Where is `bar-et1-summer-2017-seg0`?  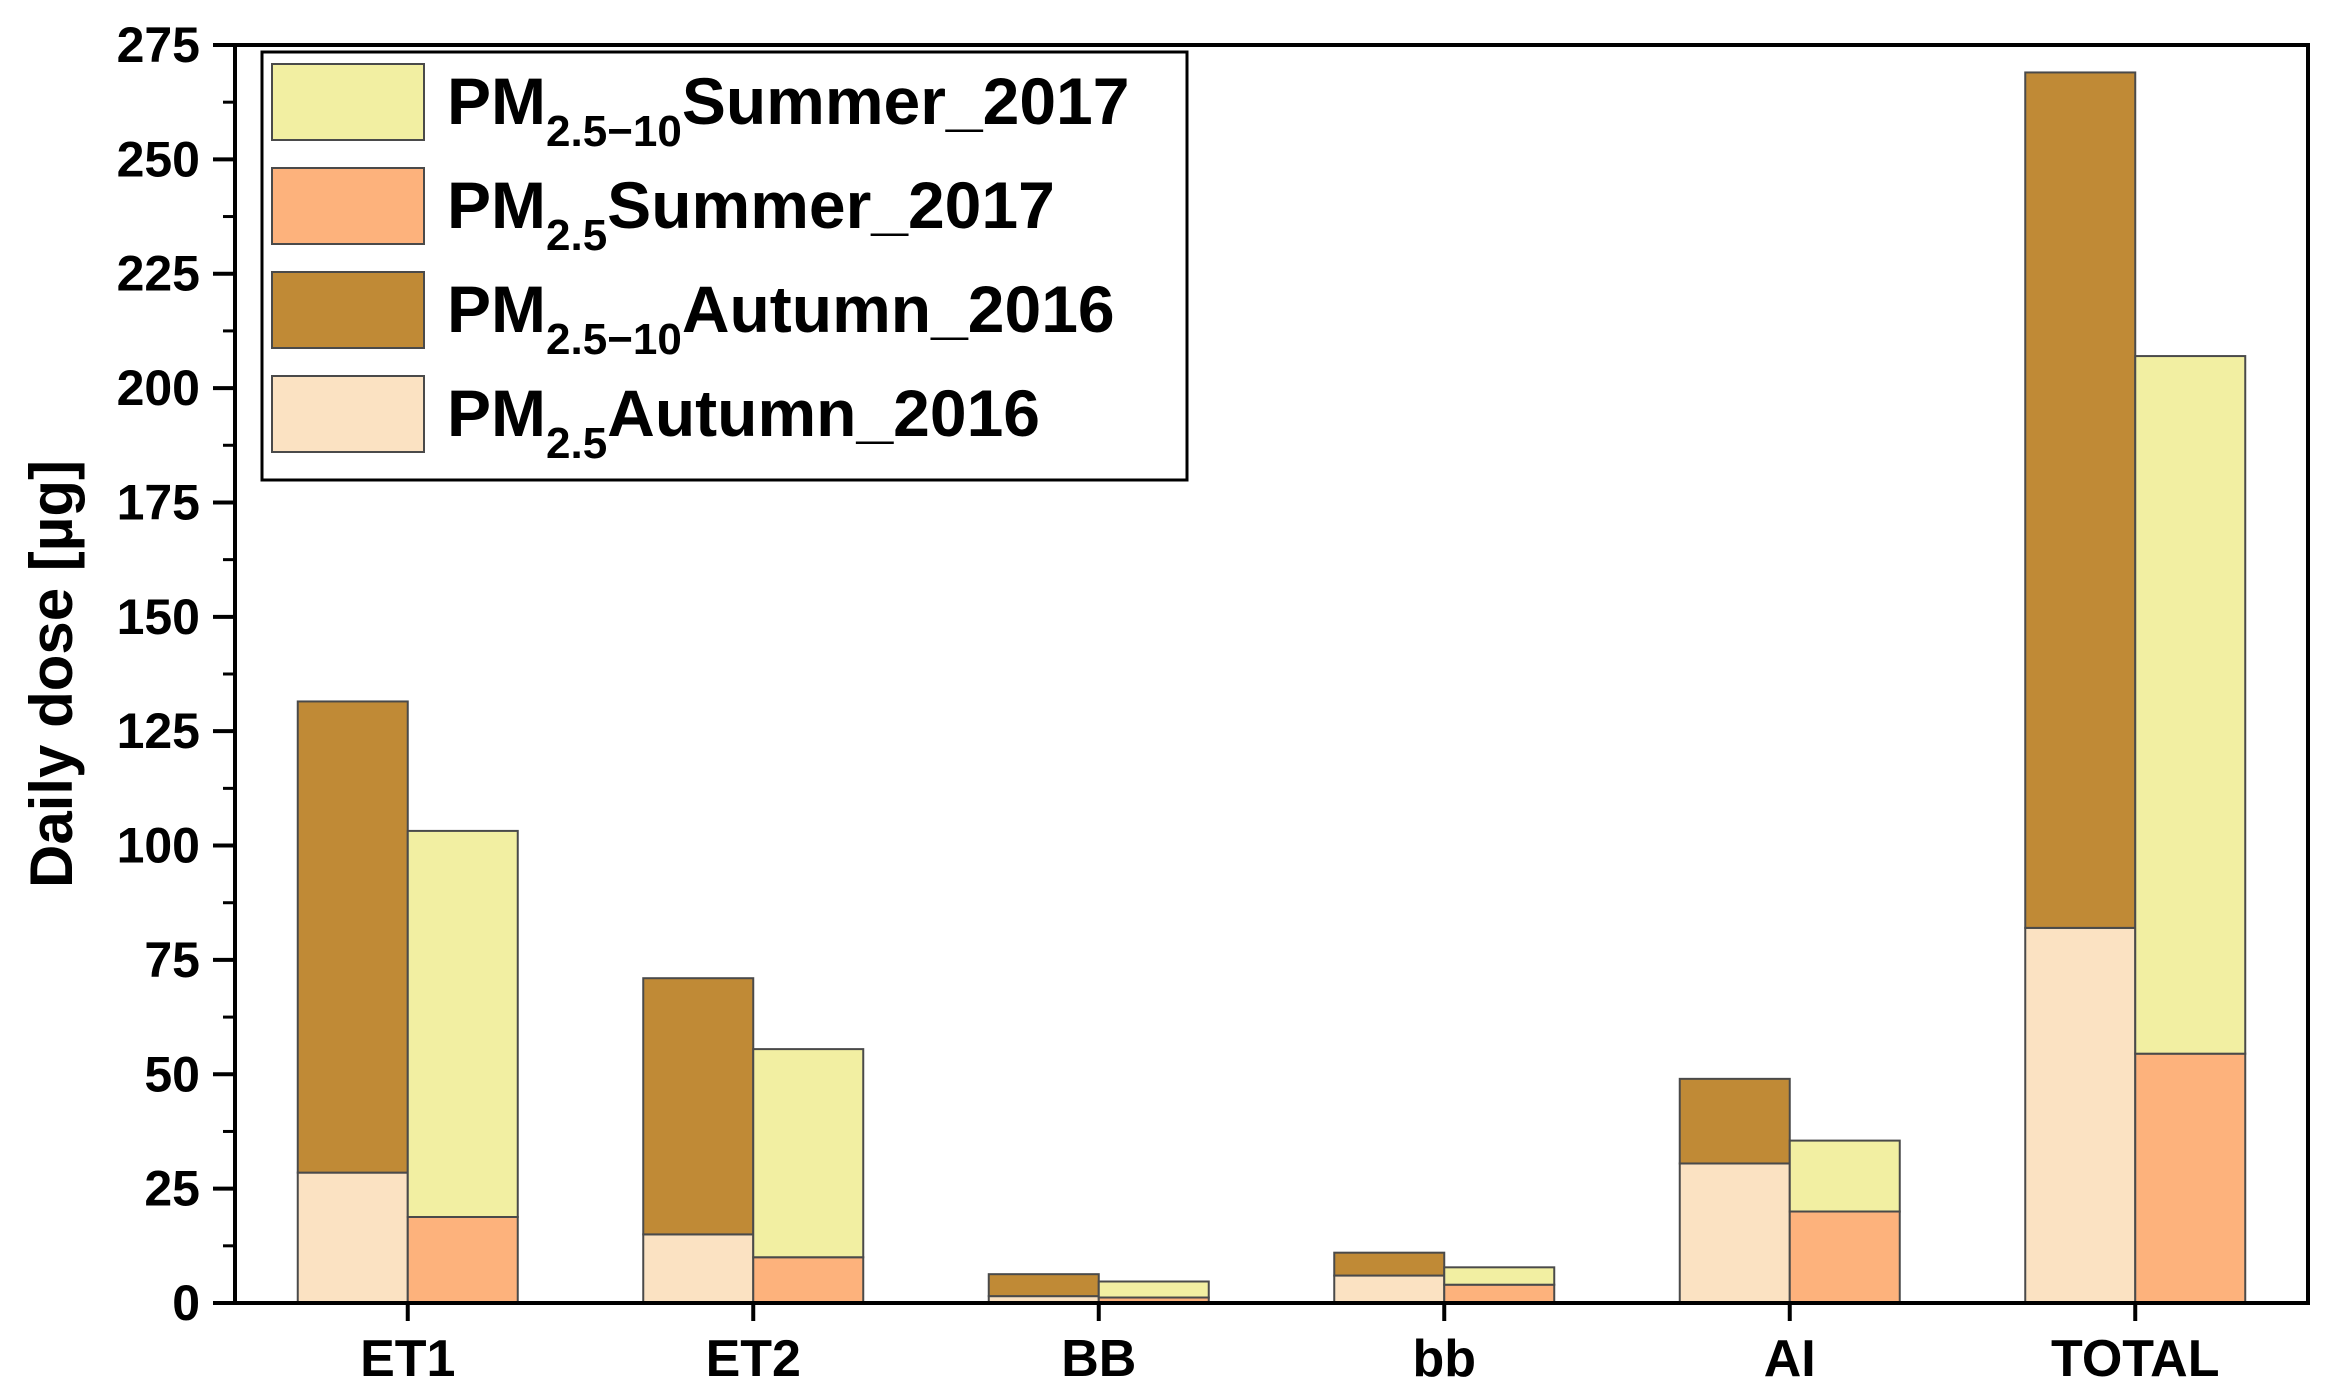
bar-et1-summer-2017-seg0 is located at coordinates (462, 1259).